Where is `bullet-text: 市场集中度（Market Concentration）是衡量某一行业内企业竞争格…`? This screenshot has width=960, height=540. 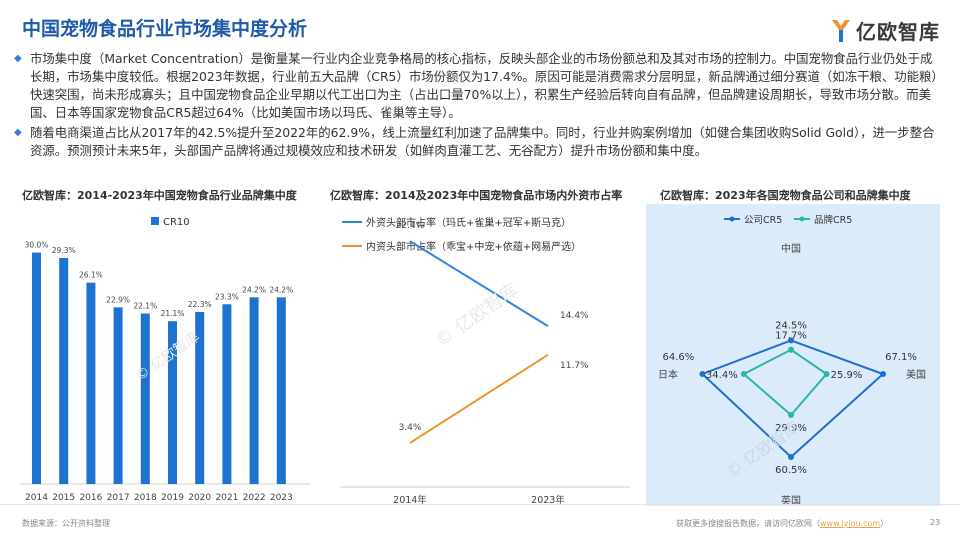
bullet-text: 市场集中度（Market Concentration）是衡量某一行业内企业竞争格… is located at coordinates (484, 85).